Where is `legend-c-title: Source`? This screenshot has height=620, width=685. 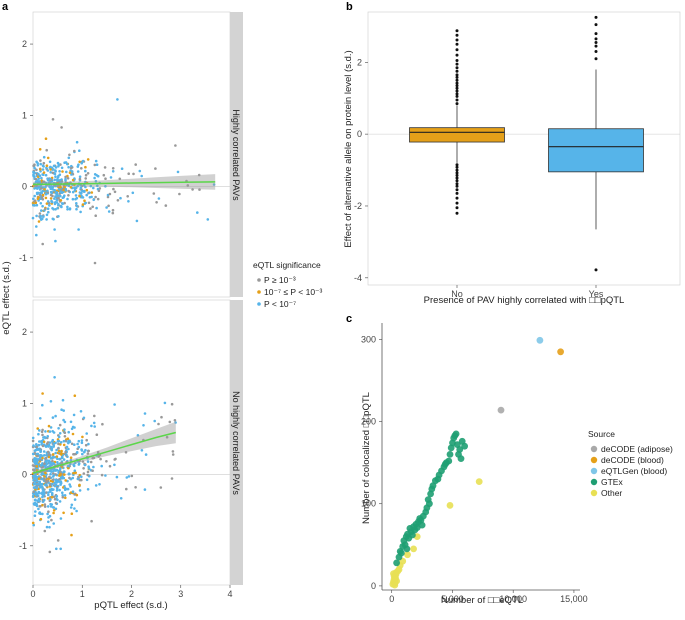 legend-c-title: Source is located at coordinates (601, 434).